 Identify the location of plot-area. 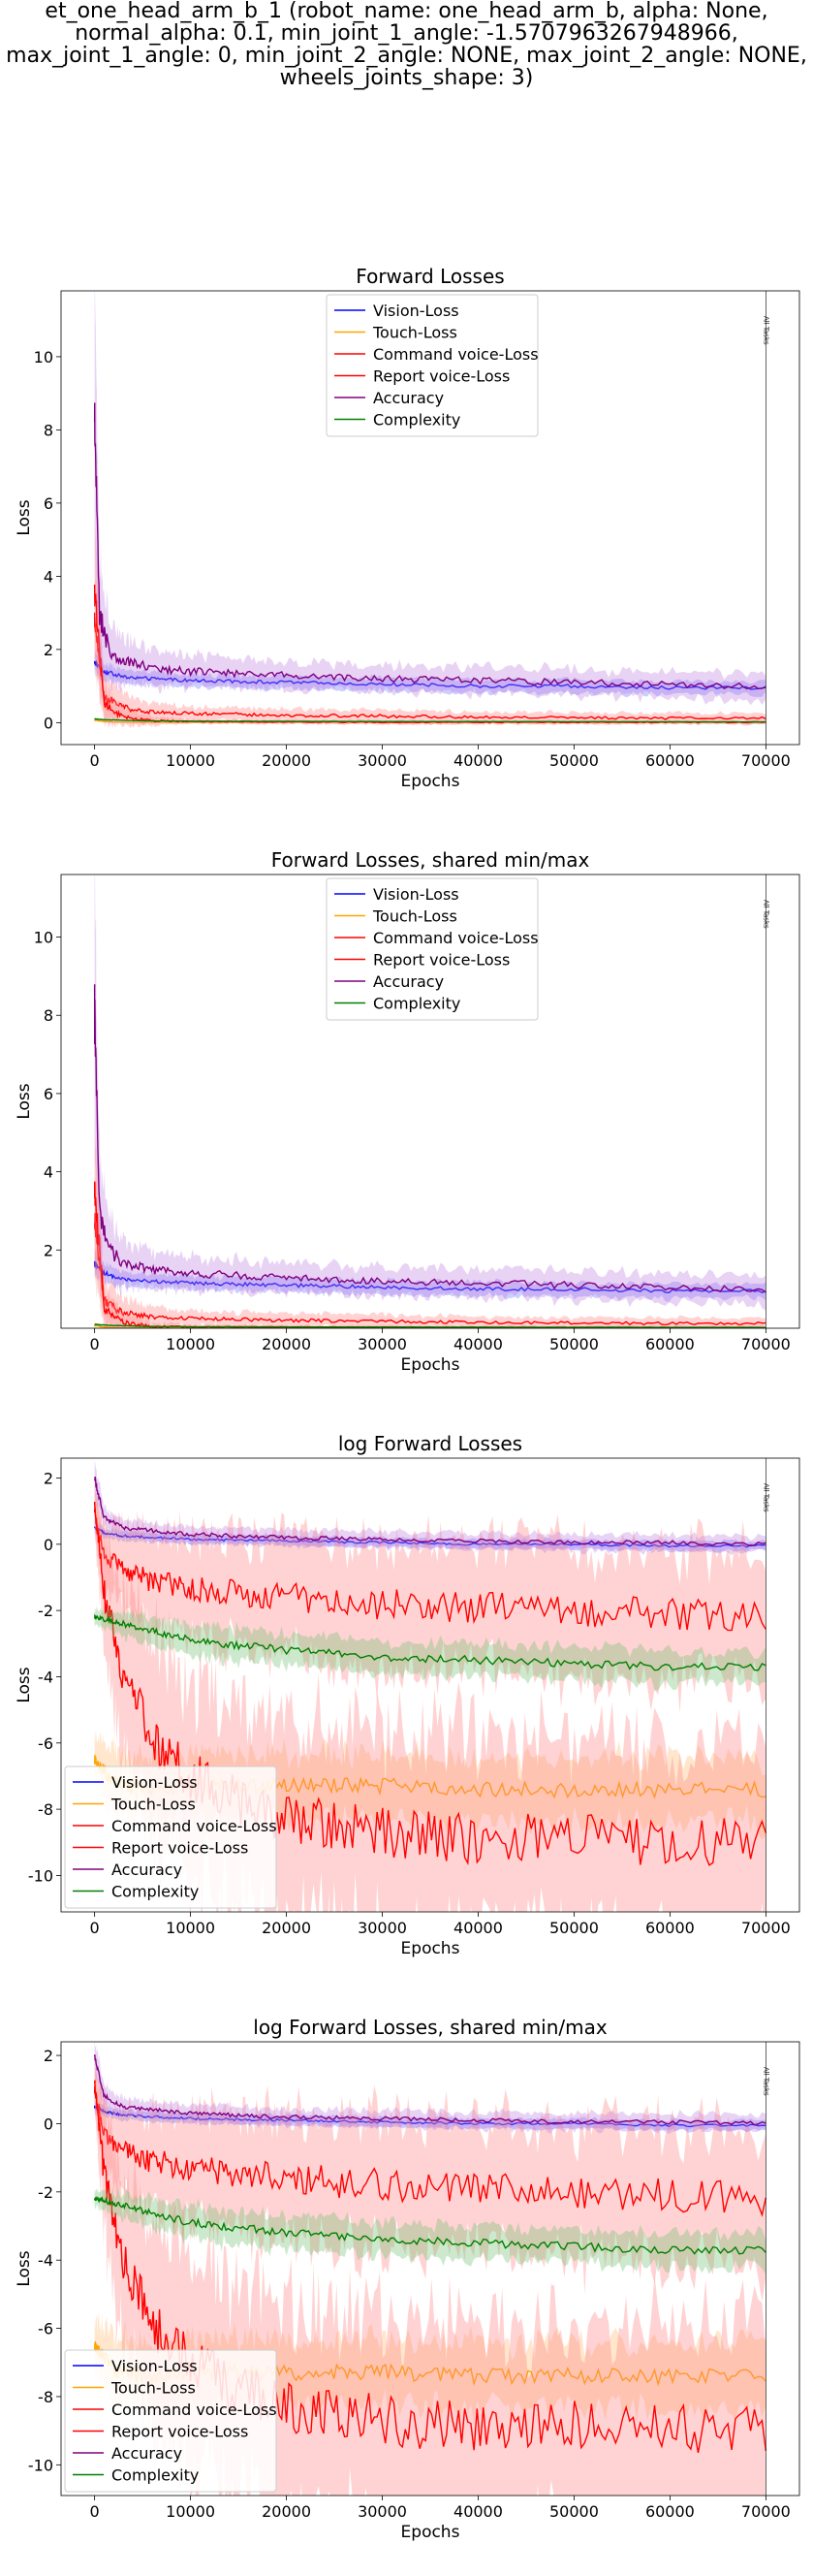
(429, 510).